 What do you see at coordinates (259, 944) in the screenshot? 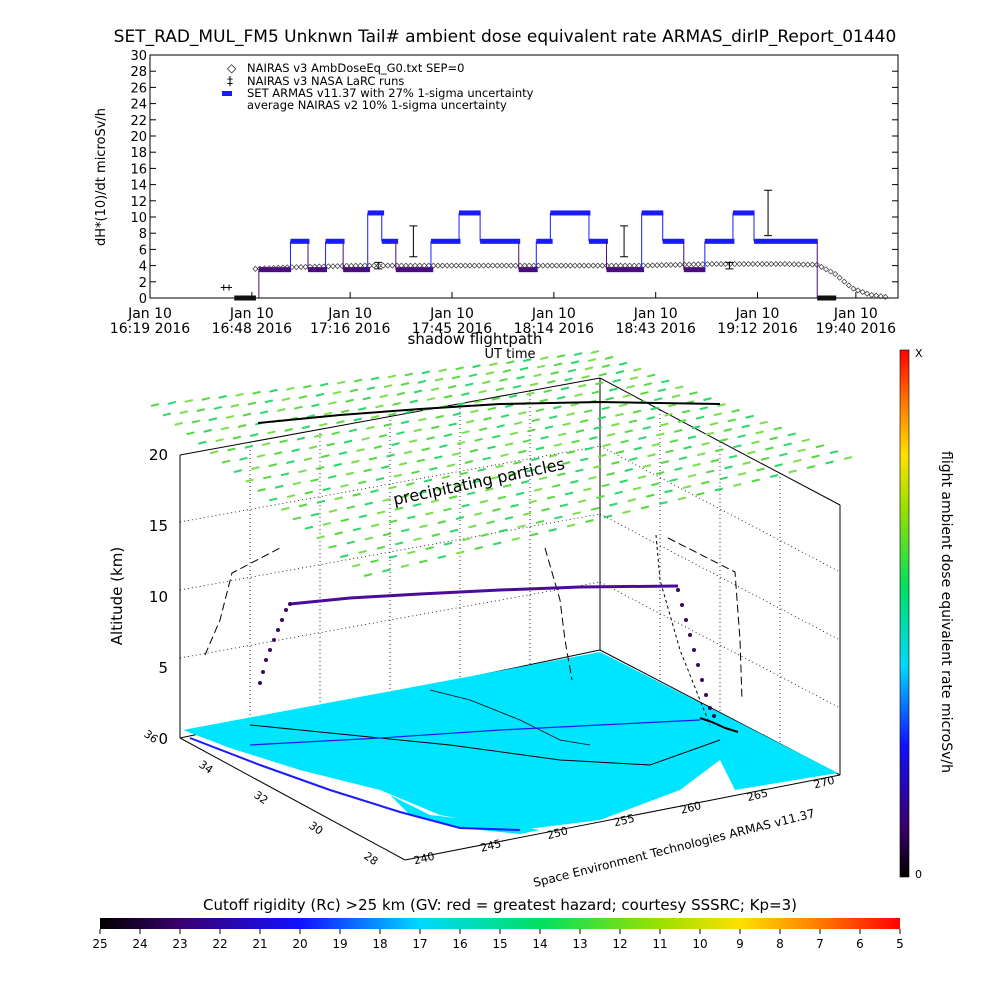
I see `cutoff-tick-label: 21` at bounding box center [259, 944].